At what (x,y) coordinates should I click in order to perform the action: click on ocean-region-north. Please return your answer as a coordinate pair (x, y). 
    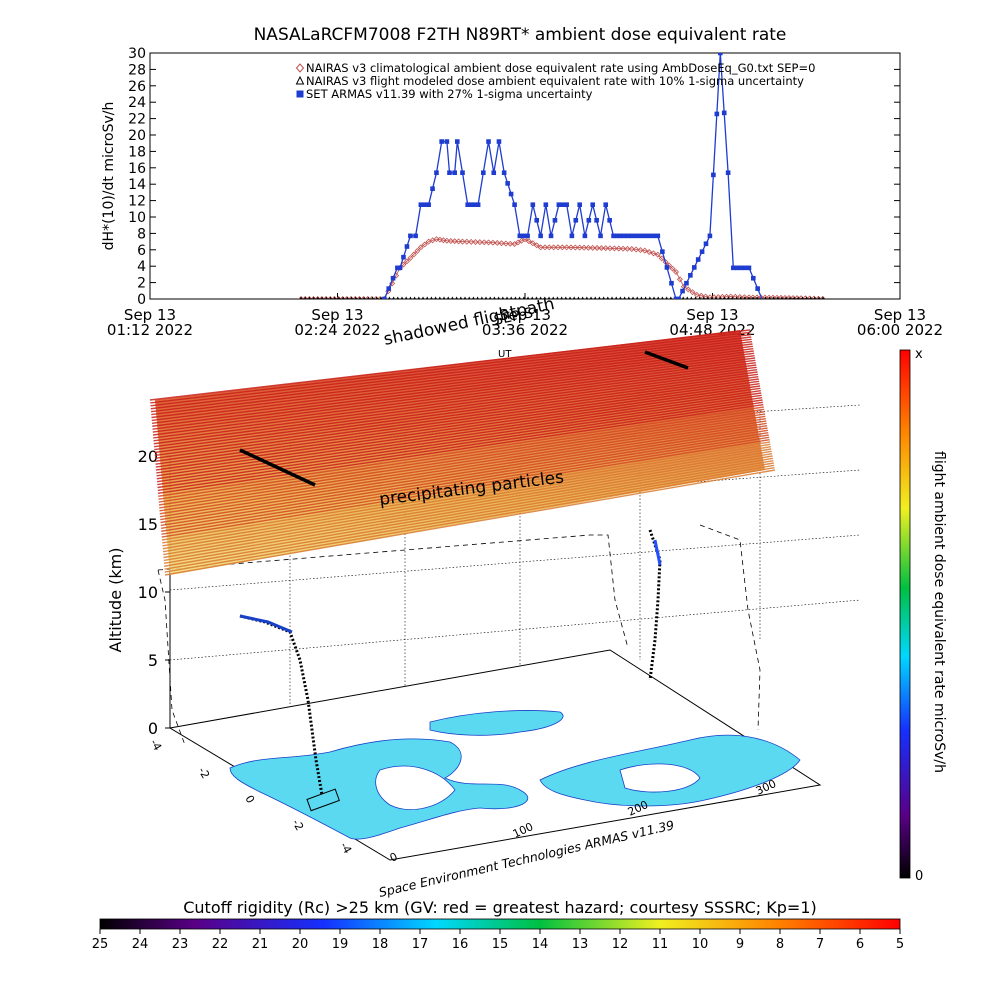
    Looking at the image, I should click on (496, 723).